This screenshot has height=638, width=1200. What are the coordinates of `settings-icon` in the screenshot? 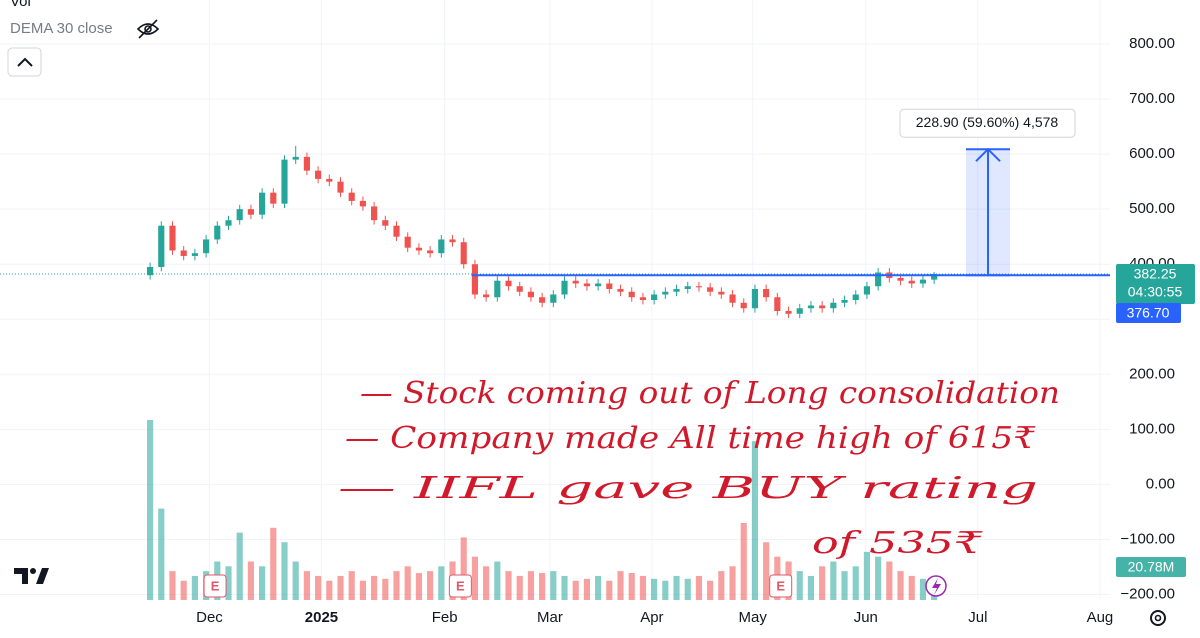 It's located at (1158, 618).